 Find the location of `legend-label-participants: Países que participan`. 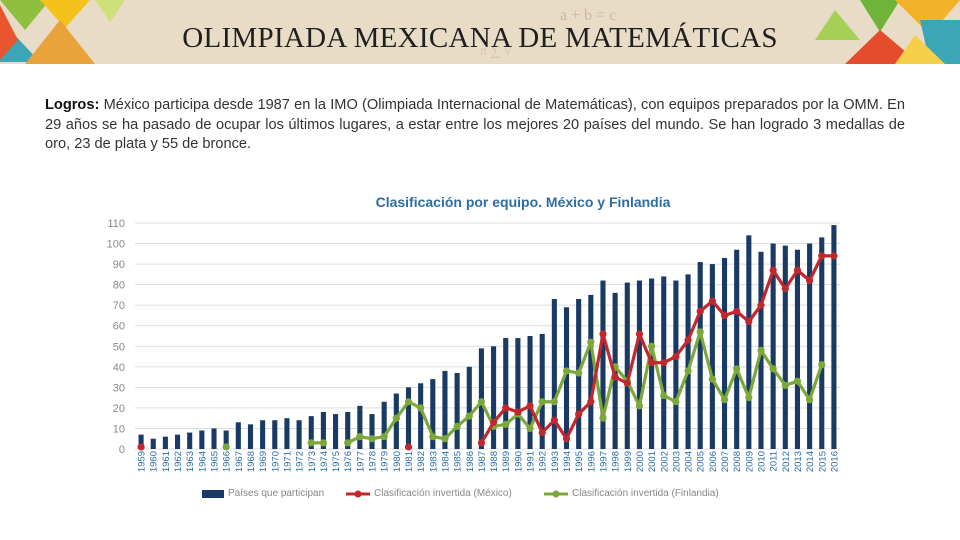

legend-label-participants: Países que participan is located at coordinates (276, 493).